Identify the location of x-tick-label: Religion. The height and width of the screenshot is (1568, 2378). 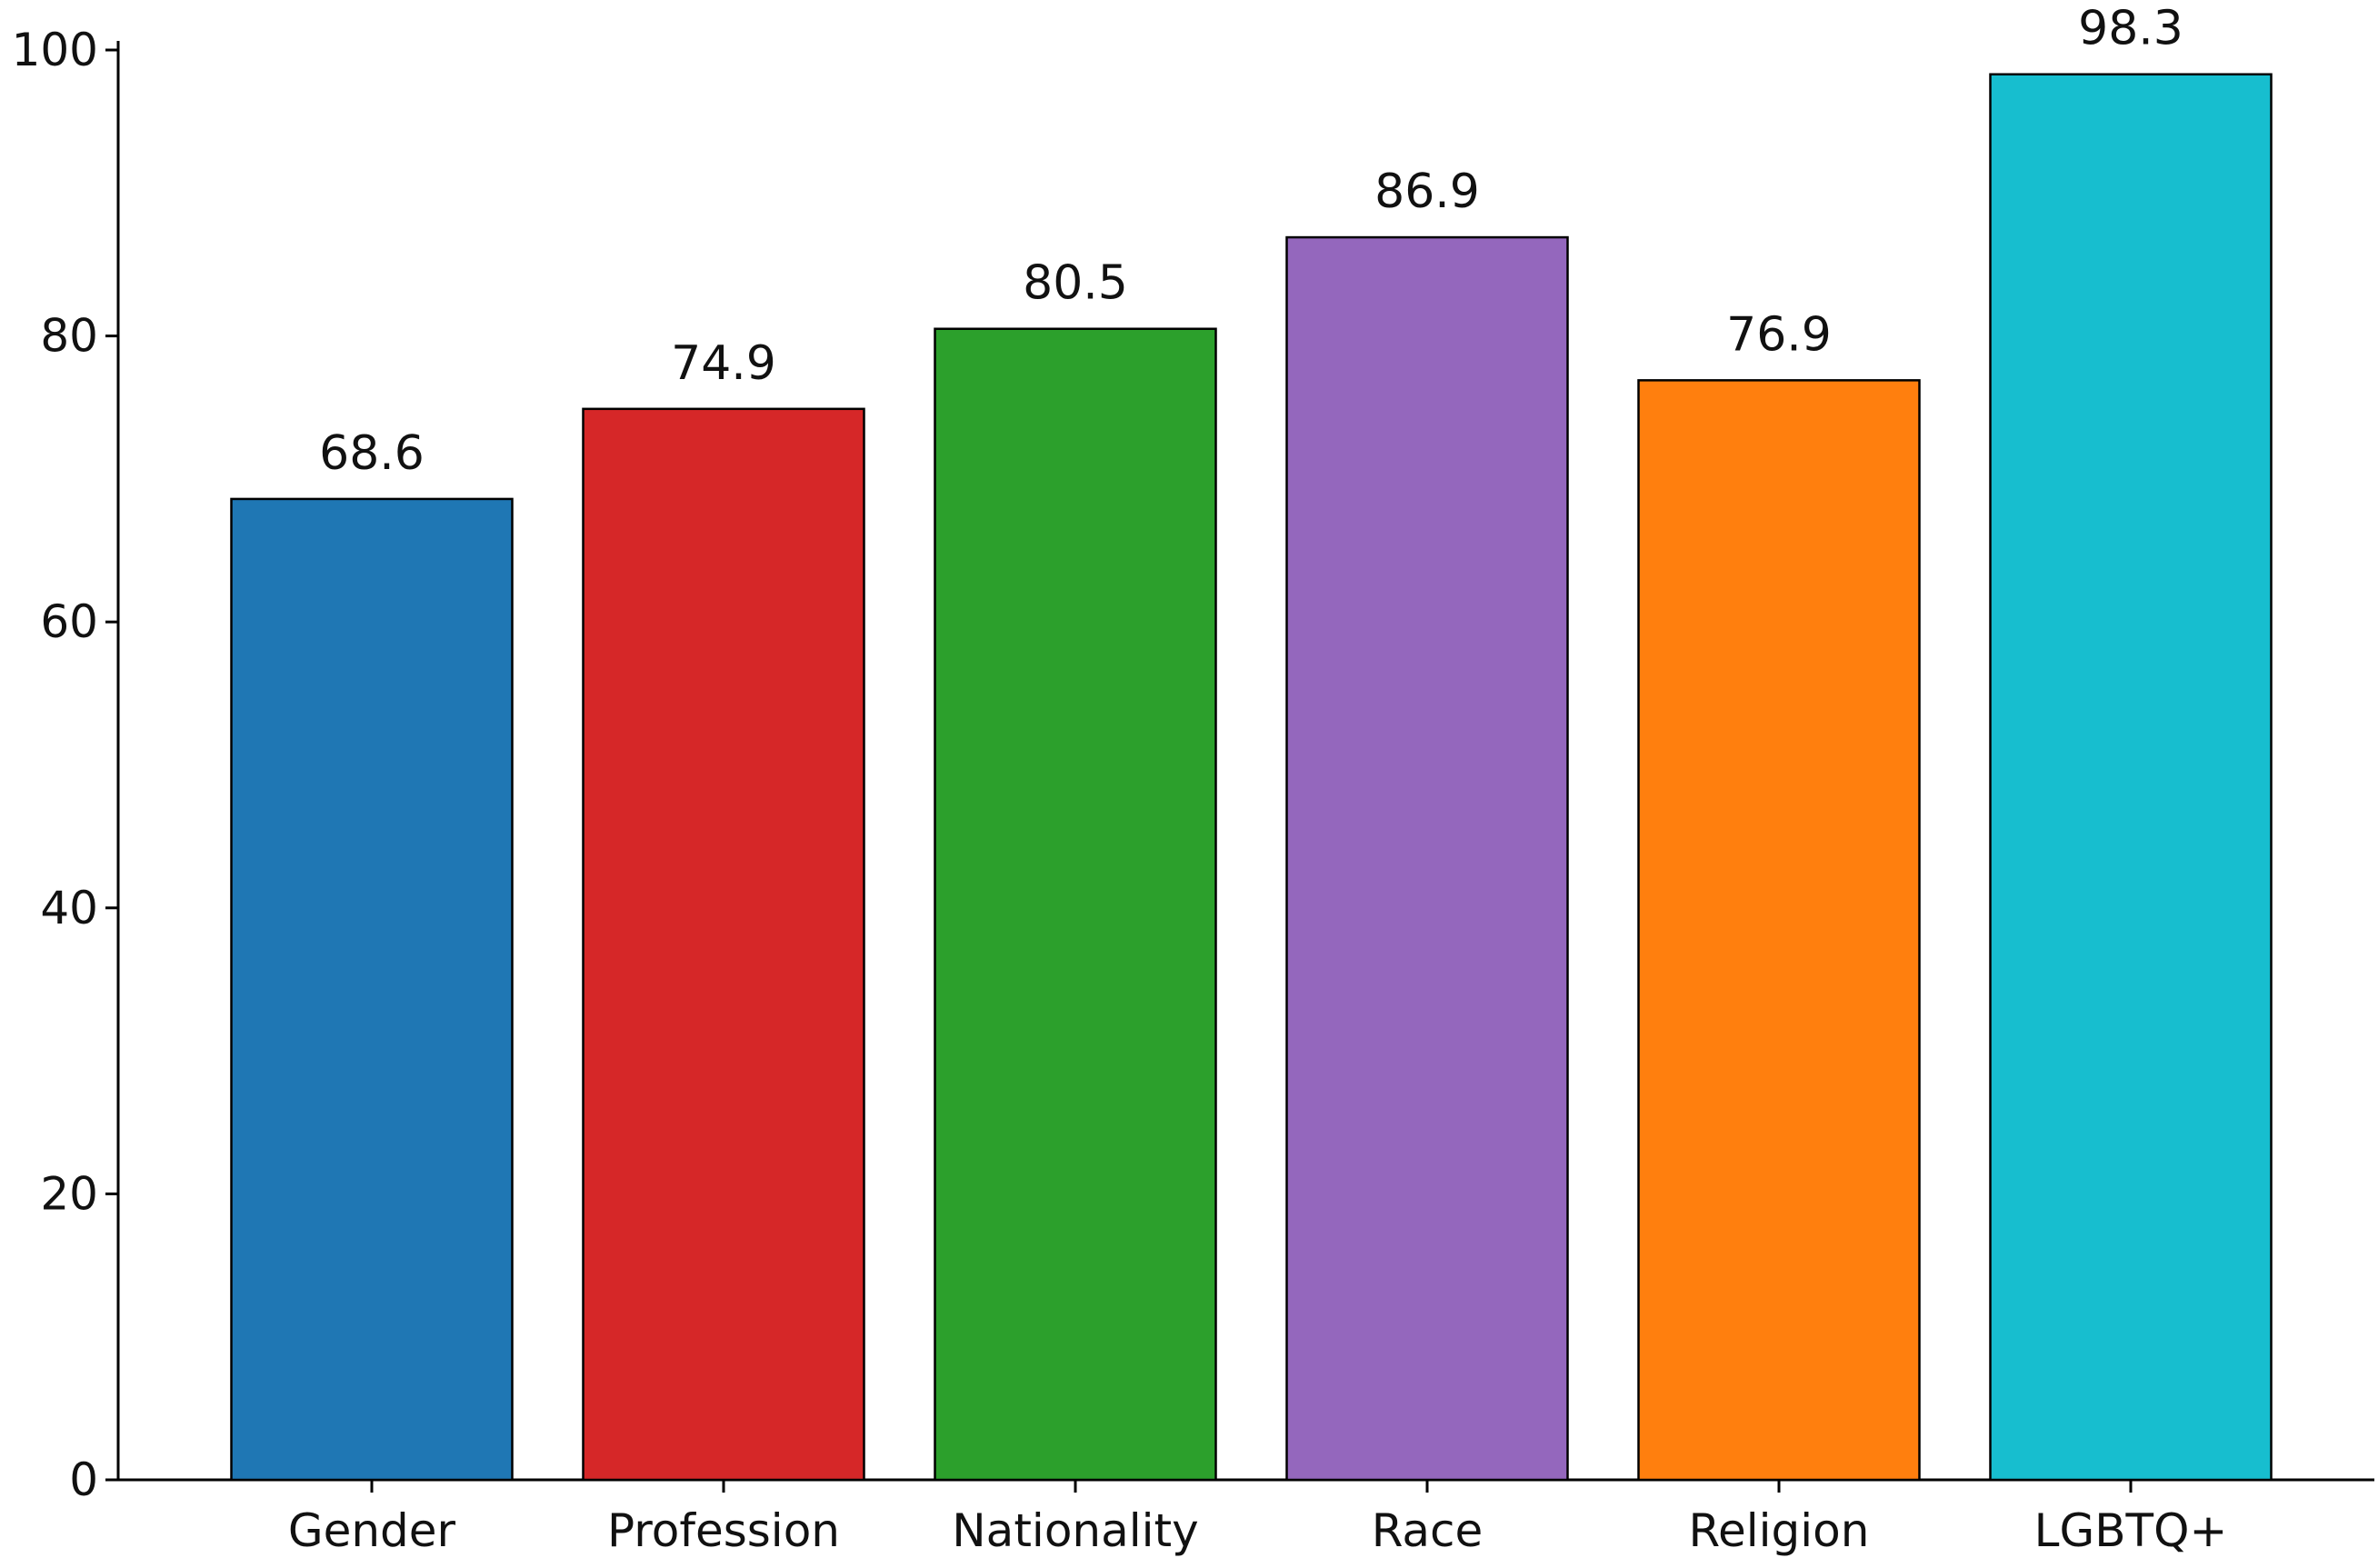
(1779, 1531).